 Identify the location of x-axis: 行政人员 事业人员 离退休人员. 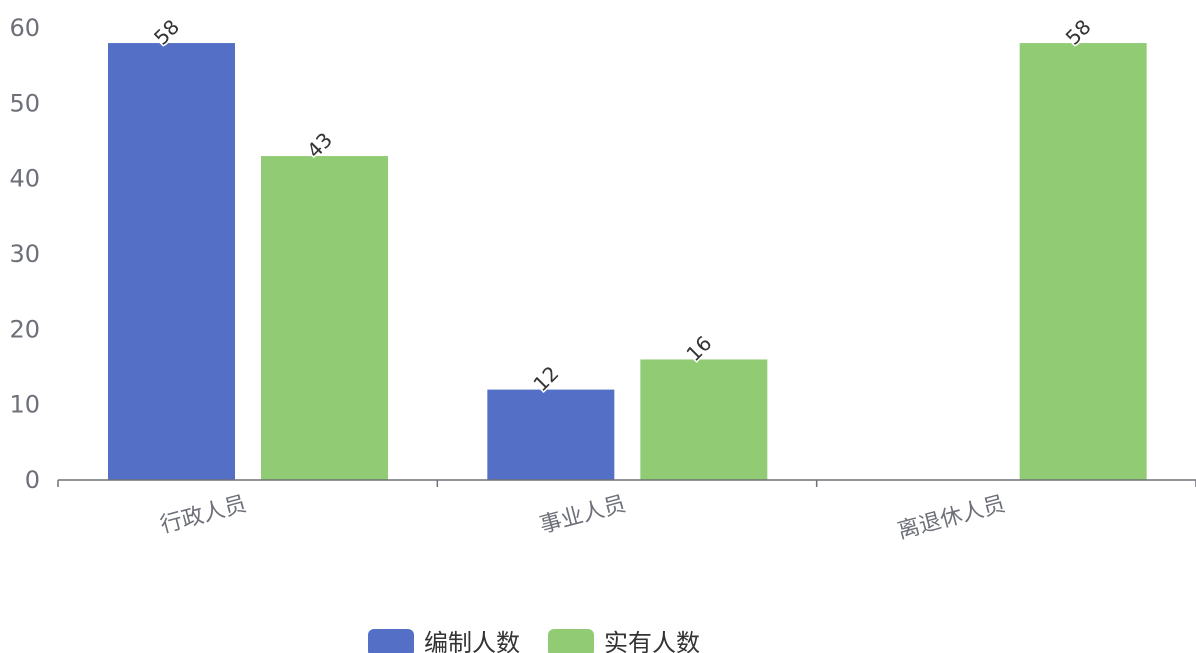
(626, 512).